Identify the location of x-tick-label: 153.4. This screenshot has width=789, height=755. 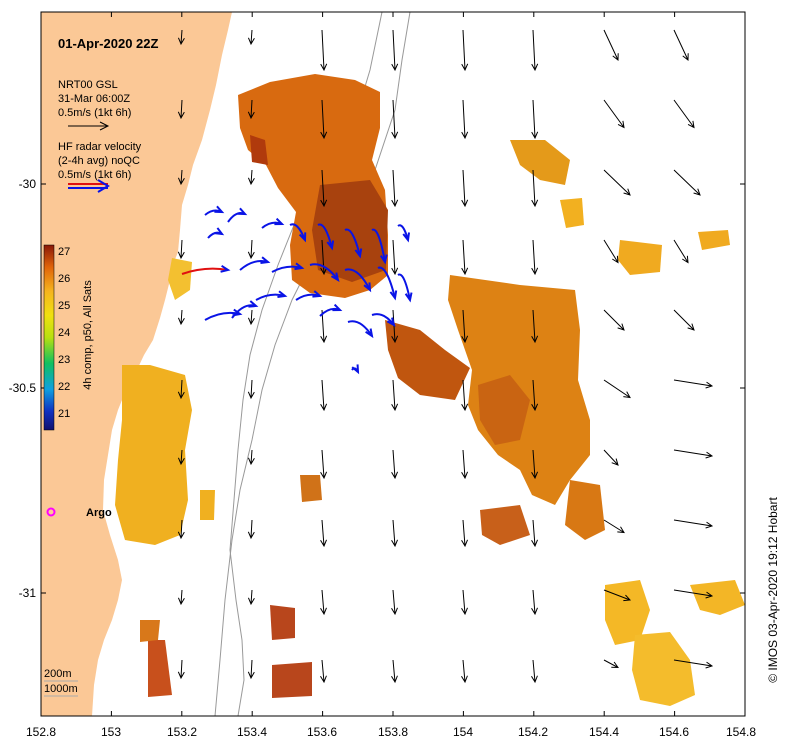
(252, 732).